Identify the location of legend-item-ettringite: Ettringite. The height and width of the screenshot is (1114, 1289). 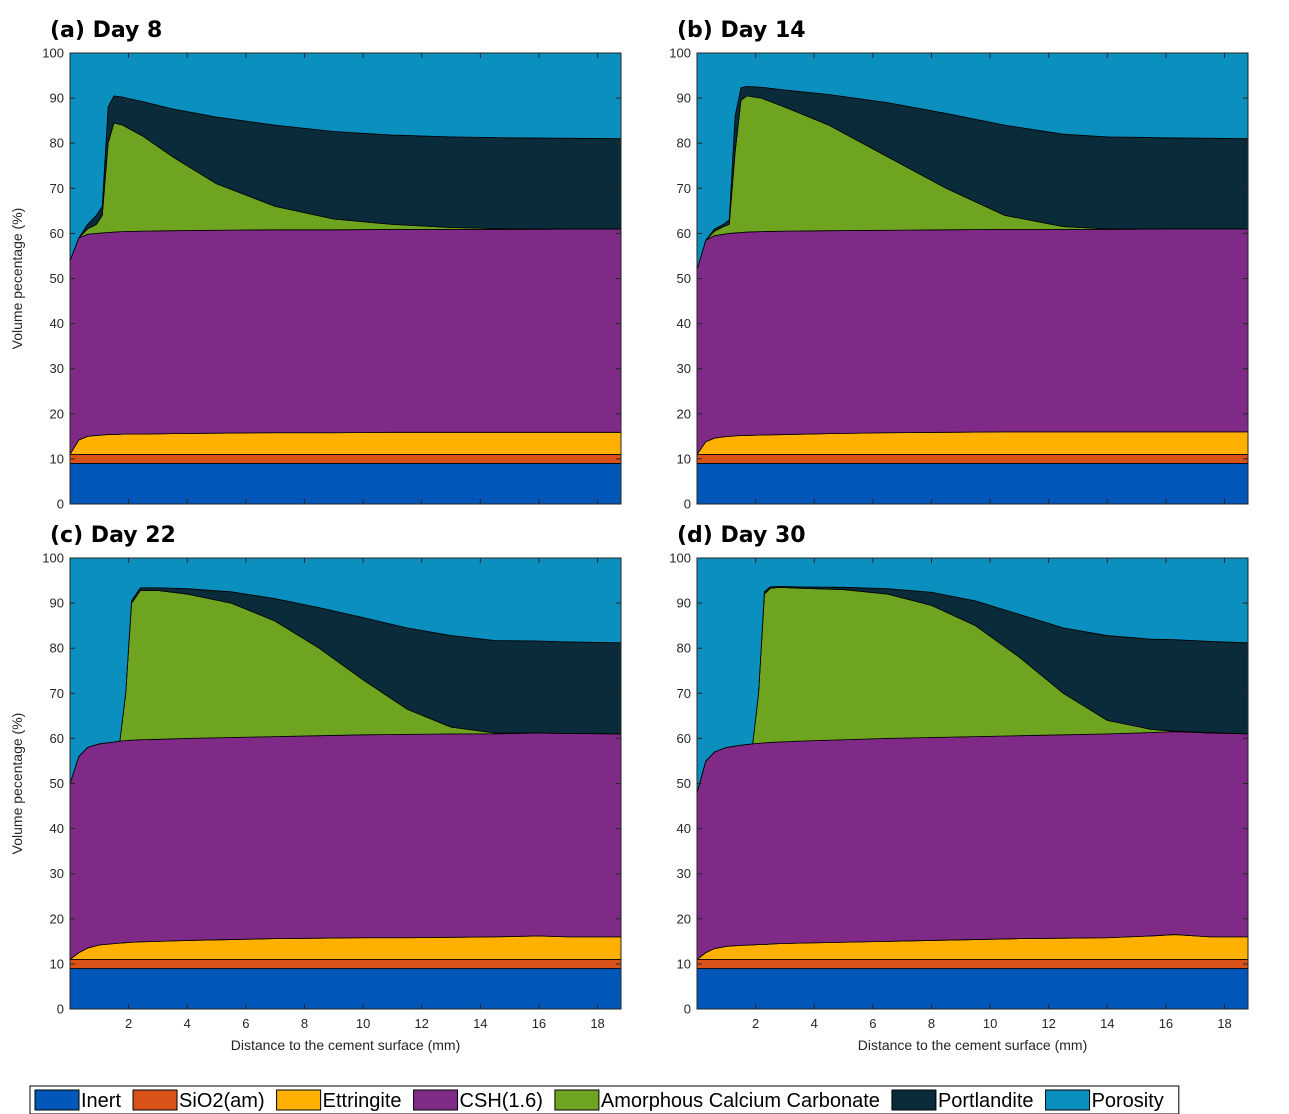
(339, 1100).